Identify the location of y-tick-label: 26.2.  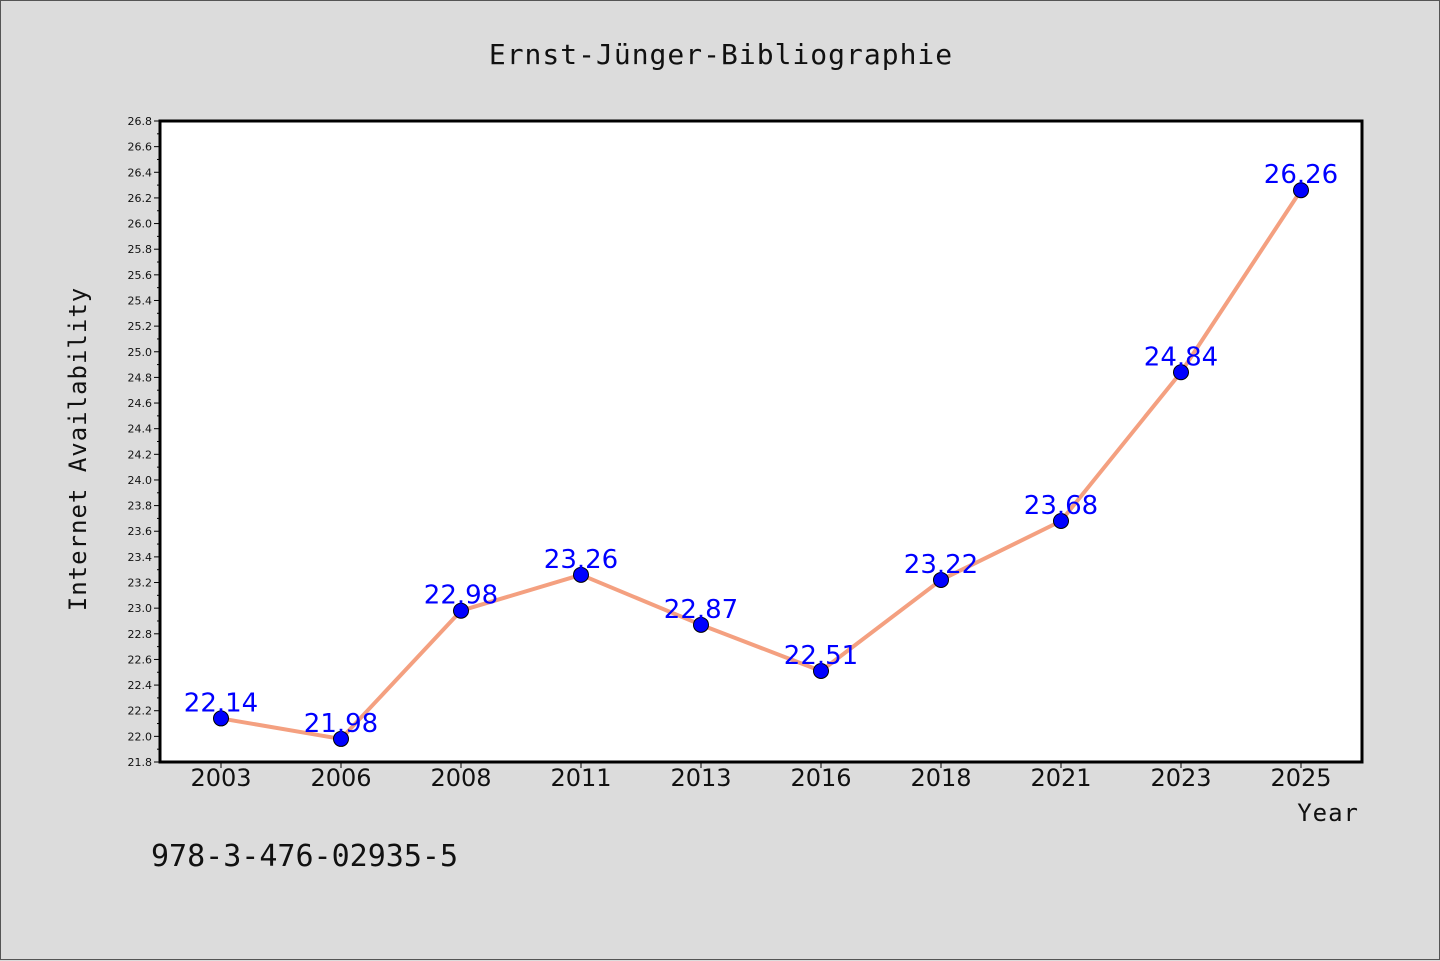
(140, 198).